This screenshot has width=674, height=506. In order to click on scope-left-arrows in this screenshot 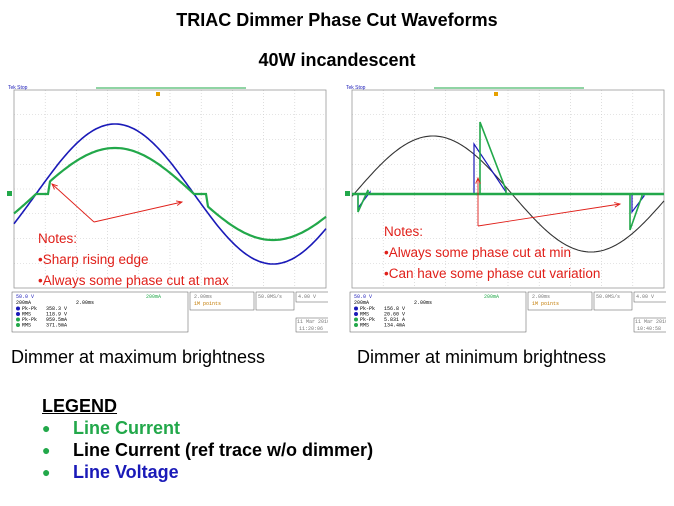, I will do `click(117, 203)`.